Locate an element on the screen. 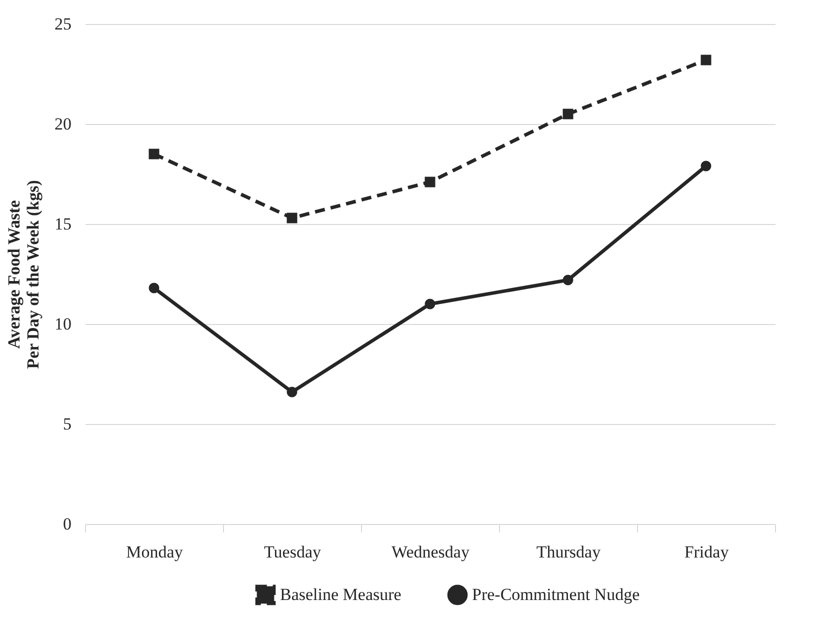 The height and width of the screenshot is (629, 814). x-tick-label: Wednesday is located at coordinates (431, 552).